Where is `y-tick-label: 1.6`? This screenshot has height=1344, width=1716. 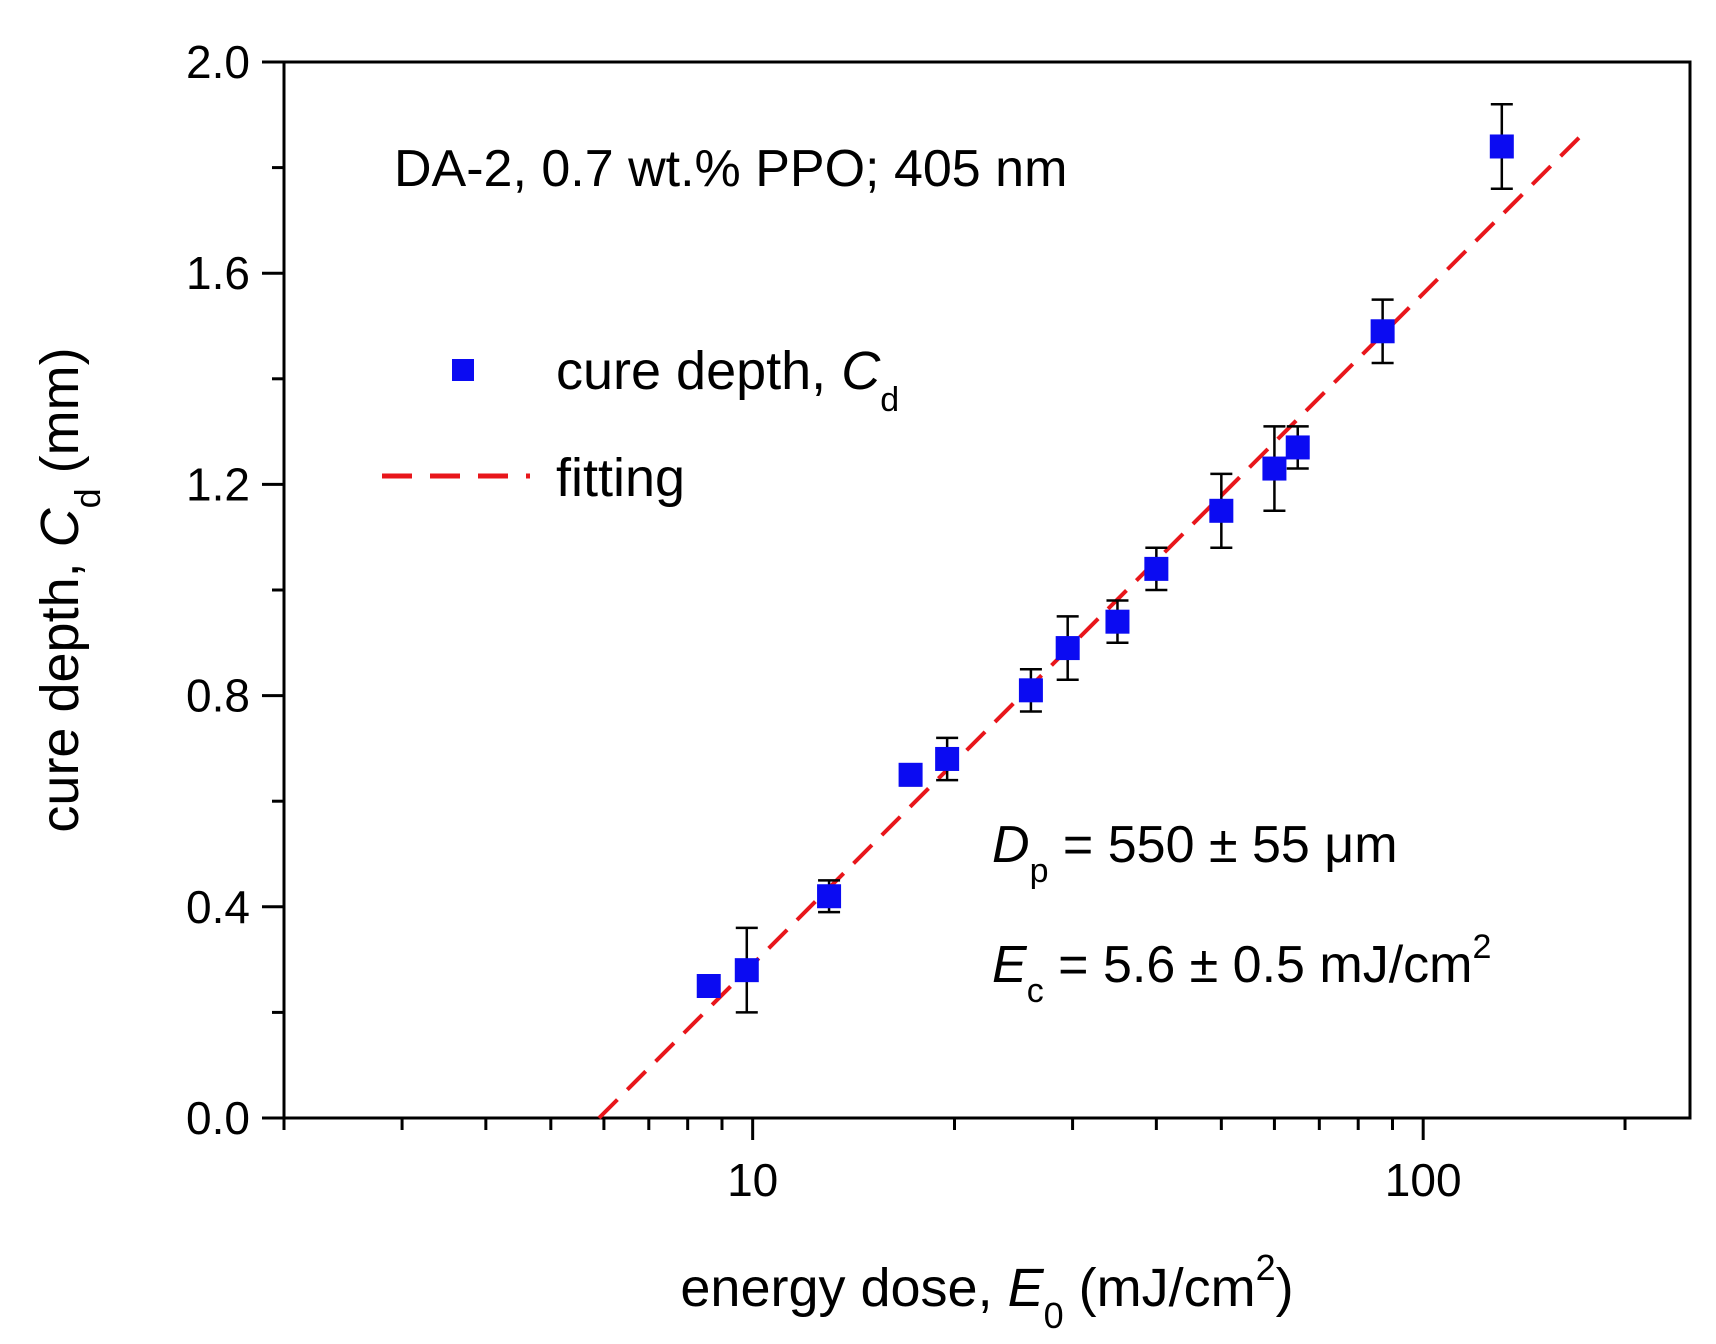
y-tick-label: 1.6 is located at coordinates (218, 273).